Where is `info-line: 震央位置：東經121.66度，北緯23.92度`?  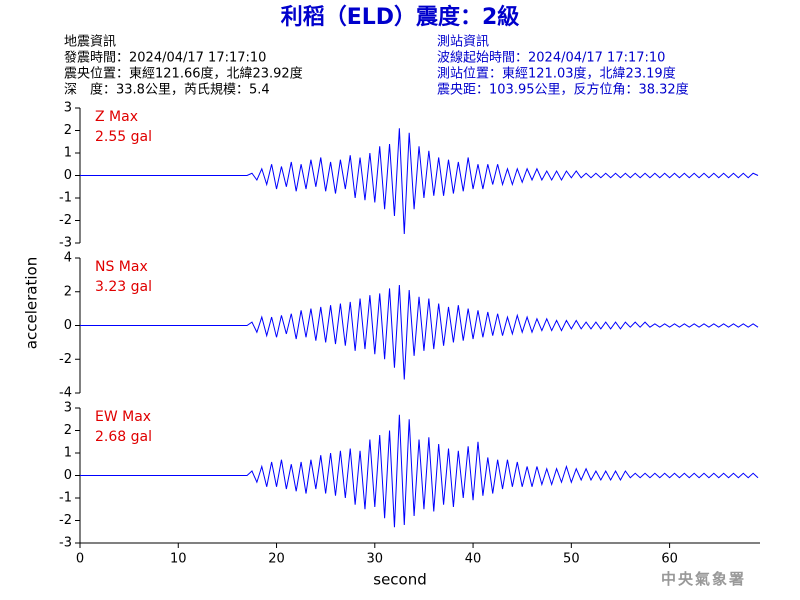
info-line: 震央位置：東經121.66度，北緯23.92度 is located at coordinates (183, 74).